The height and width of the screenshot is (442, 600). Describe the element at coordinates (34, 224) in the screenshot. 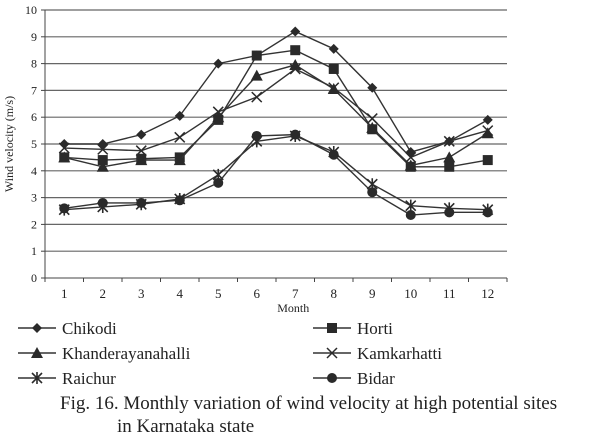

I see `y-tick-label: 2` at that location.